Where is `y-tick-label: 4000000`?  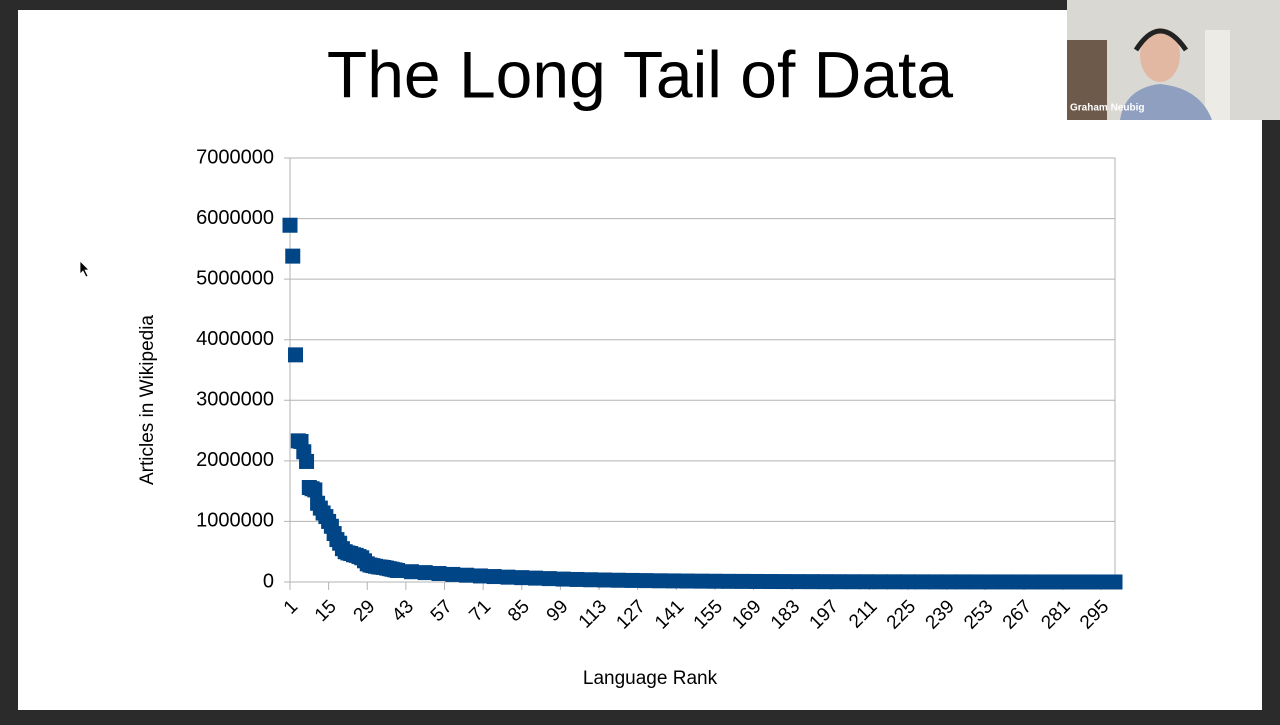
y-tick-label: 4000000 is located at coordinates (235, 339).